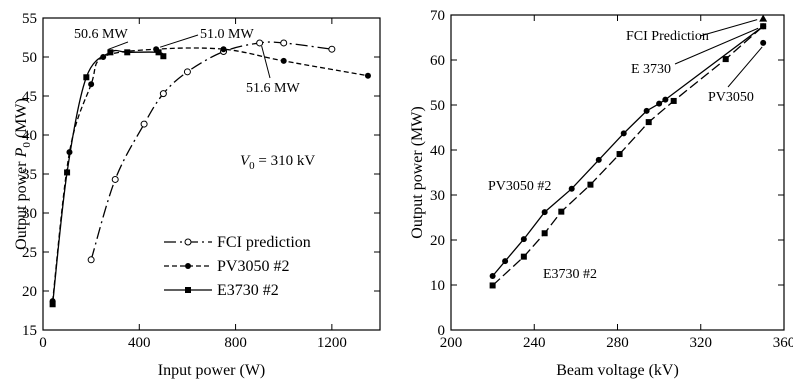 The width and height of the screenshot is (793, 386). Describe the element at coordinates (437, 16) in the screenshot. I see `right-y-tick-label: 70` at that location.